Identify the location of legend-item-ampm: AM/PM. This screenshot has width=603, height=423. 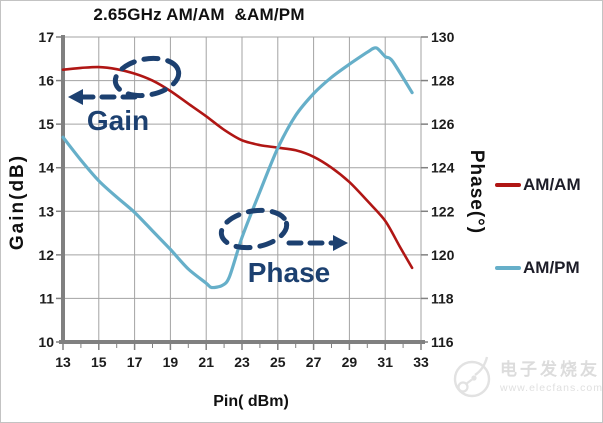
(537, 268).